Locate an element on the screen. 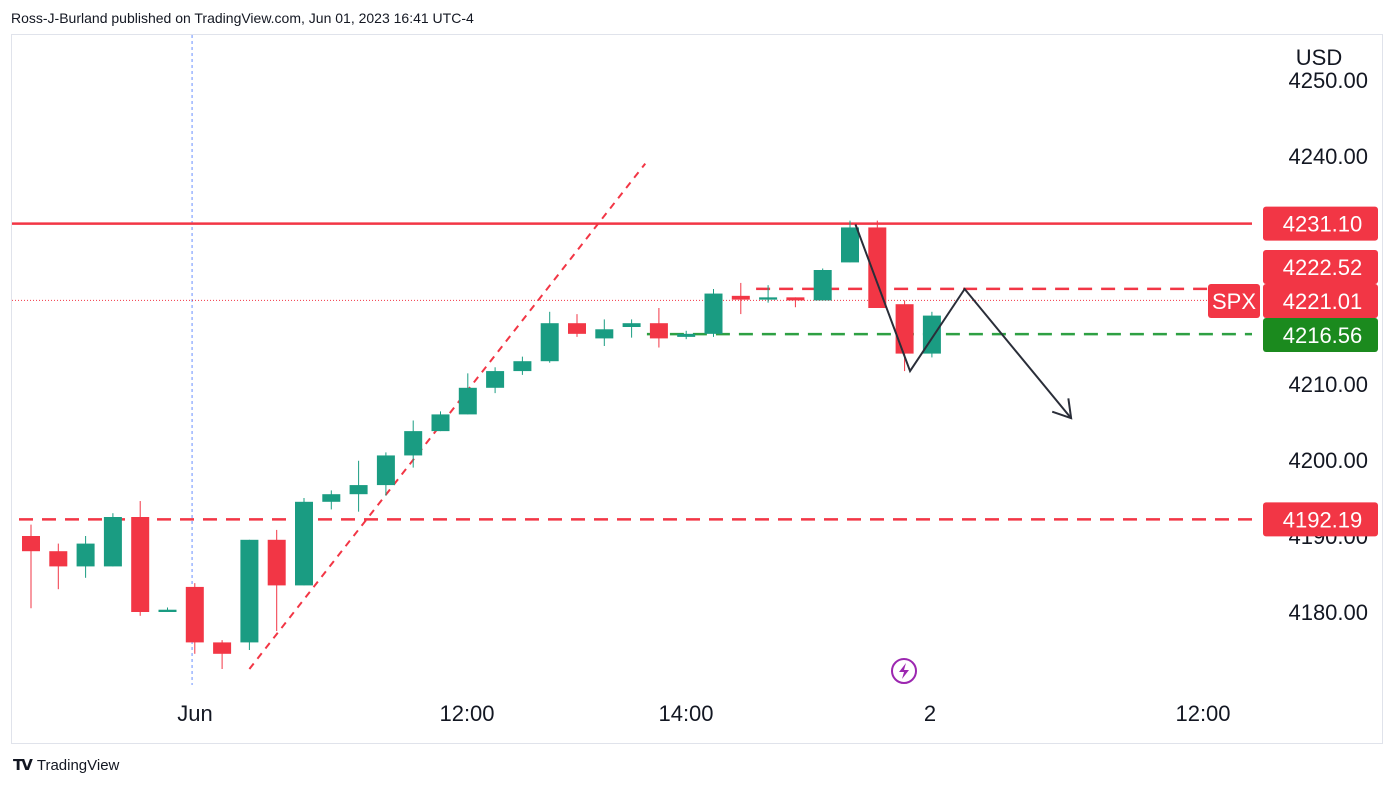  footer: TV TradingView is located at coordinates (66, 765).